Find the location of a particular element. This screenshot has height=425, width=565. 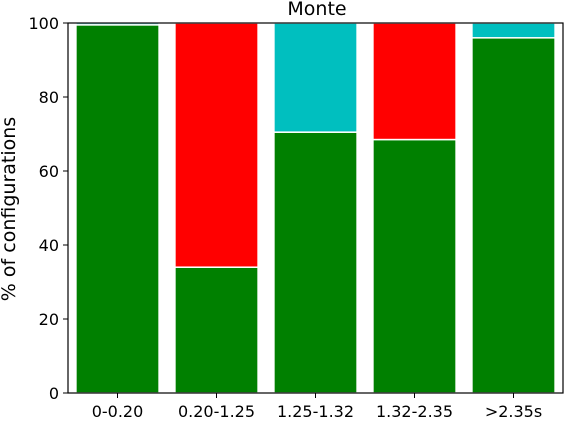

y-tick-label: 20 is located at coordinates (49, 319).